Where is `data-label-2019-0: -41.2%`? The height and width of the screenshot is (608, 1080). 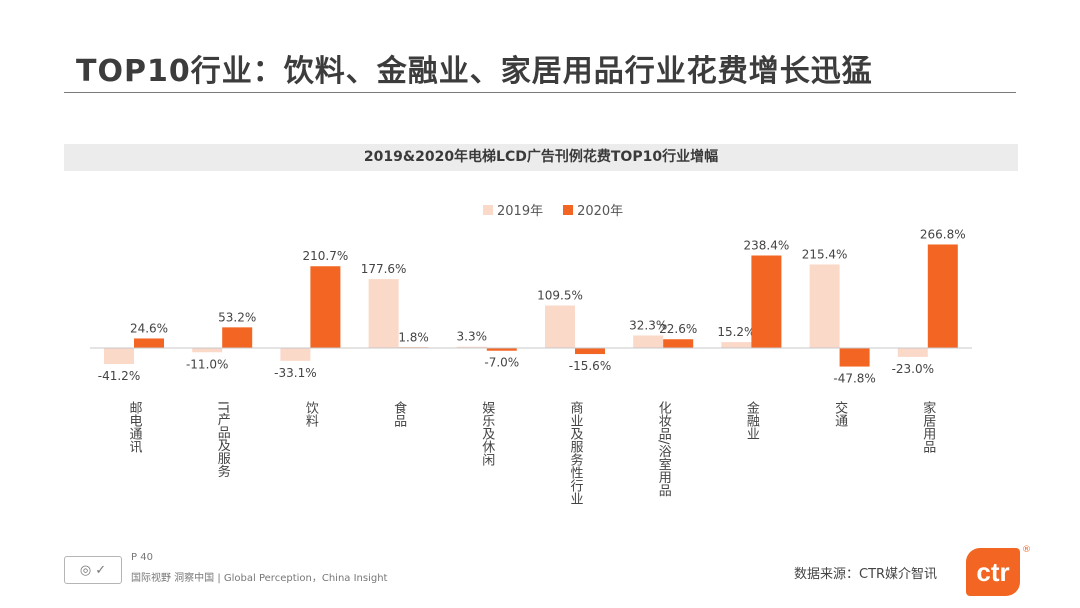 data-label-2019-0: -41.2% is located at coordinates (119, 376).